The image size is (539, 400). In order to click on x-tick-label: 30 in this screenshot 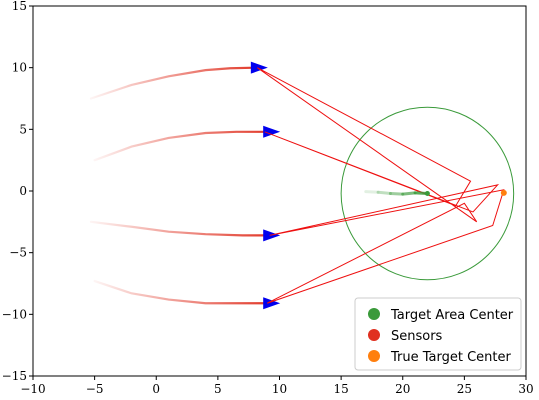, I will do `click(525, 389)`.